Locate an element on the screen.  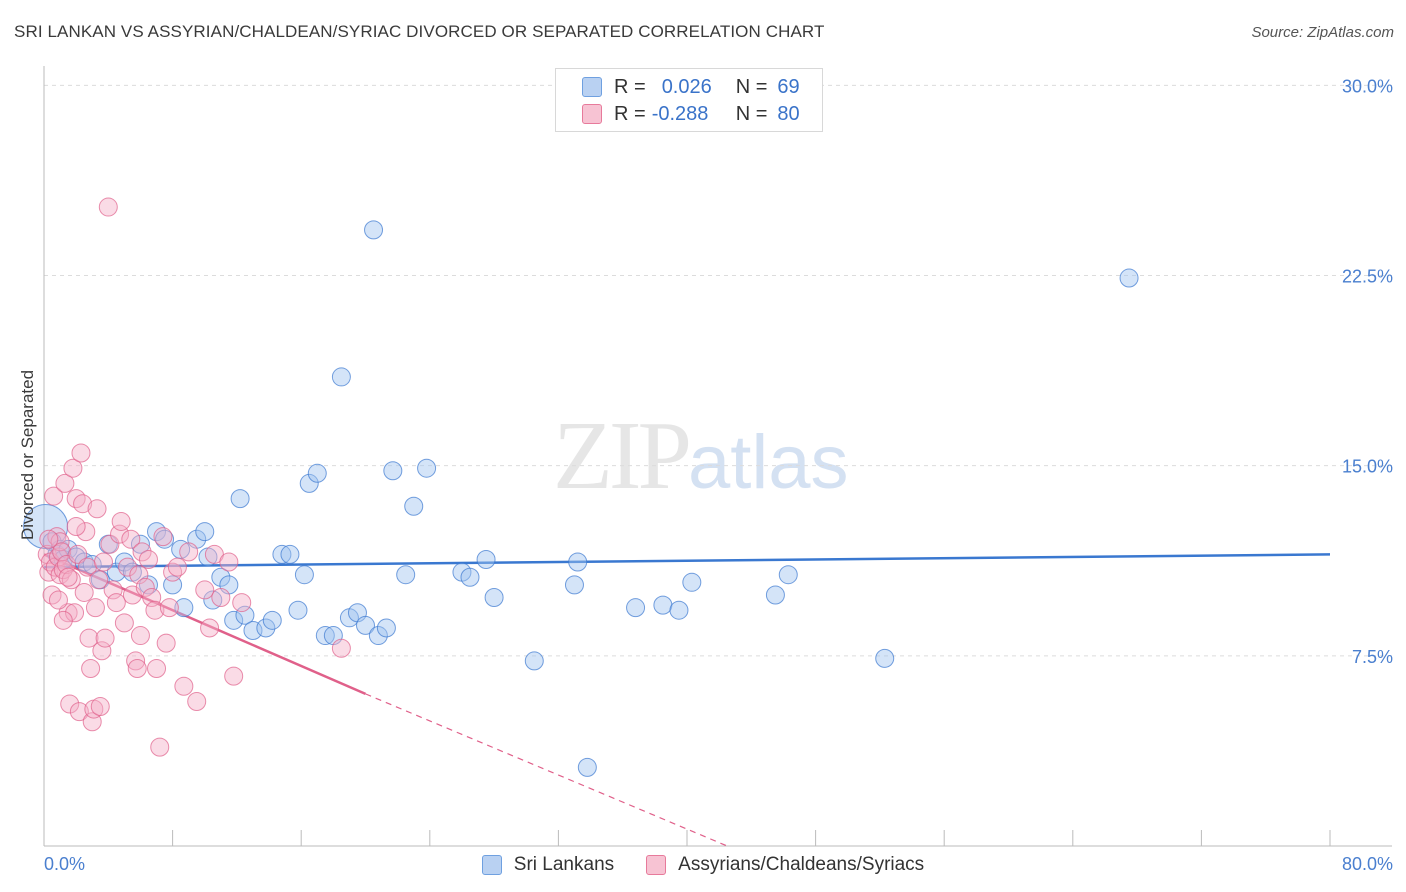
legend-item-sri-lankans: Sri Lankans is located at coordinates (548, 865).